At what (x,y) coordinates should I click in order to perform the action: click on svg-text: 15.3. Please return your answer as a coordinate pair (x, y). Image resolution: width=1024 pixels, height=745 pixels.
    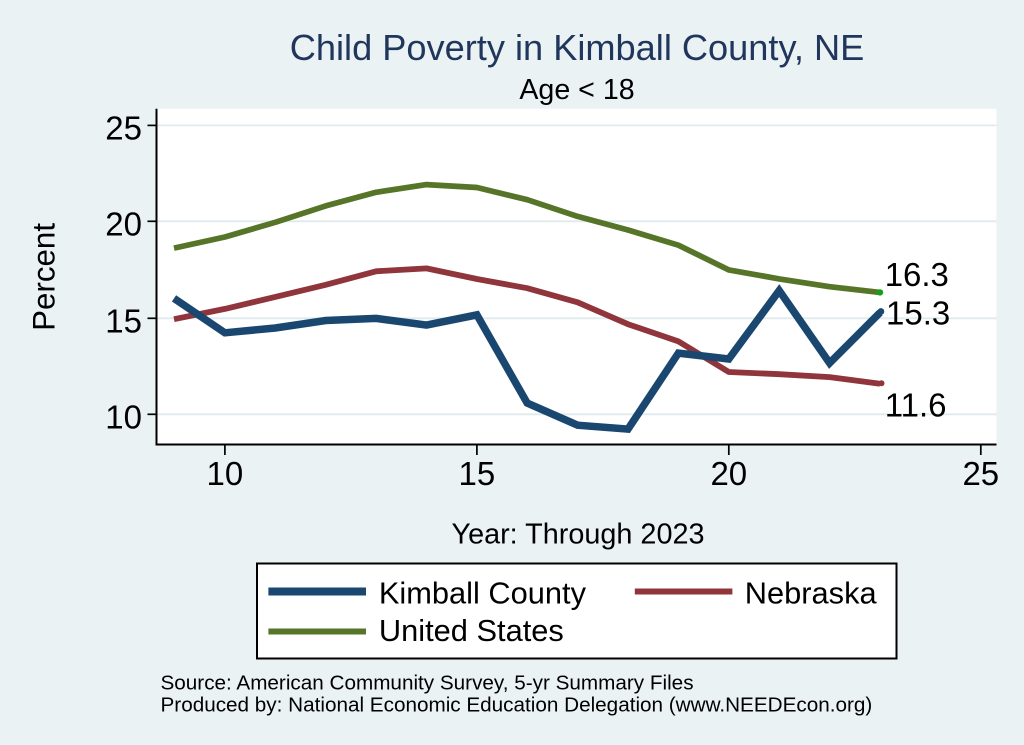
    Looking at the image, I should click on (918, 313).